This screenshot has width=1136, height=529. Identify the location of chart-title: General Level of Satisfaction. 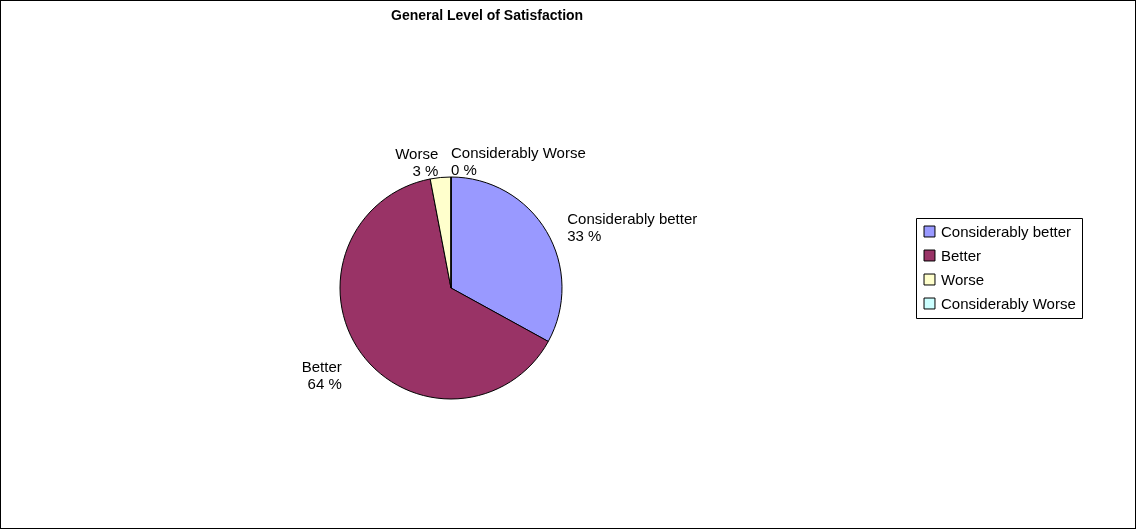
(487, 15).